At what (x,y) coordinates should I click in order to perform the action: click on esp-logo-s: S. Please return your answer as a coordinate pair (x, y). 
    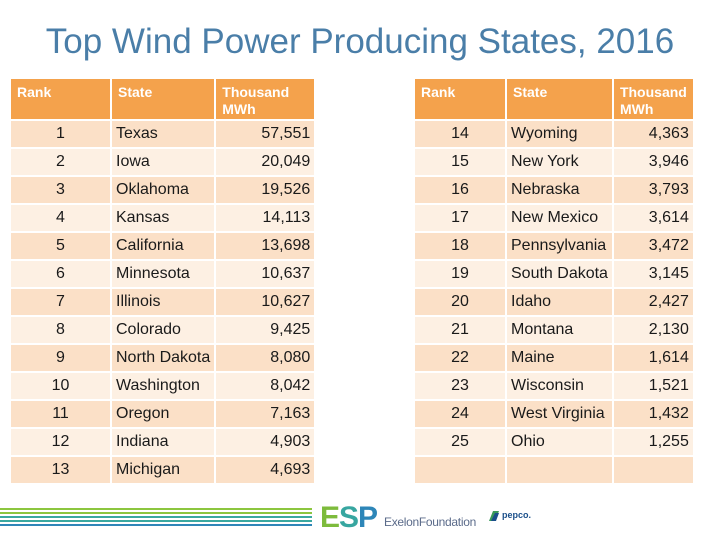
    Looking at the image, I should click on (349, 517).